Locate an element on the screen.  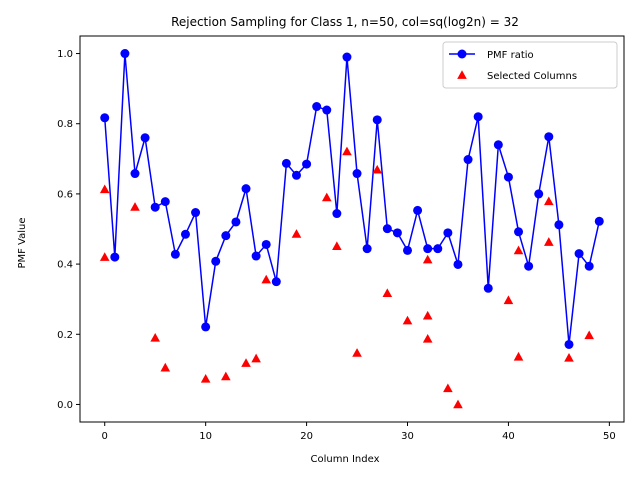
y-tick-label: 0.2 is located at coordinates (65, 335).